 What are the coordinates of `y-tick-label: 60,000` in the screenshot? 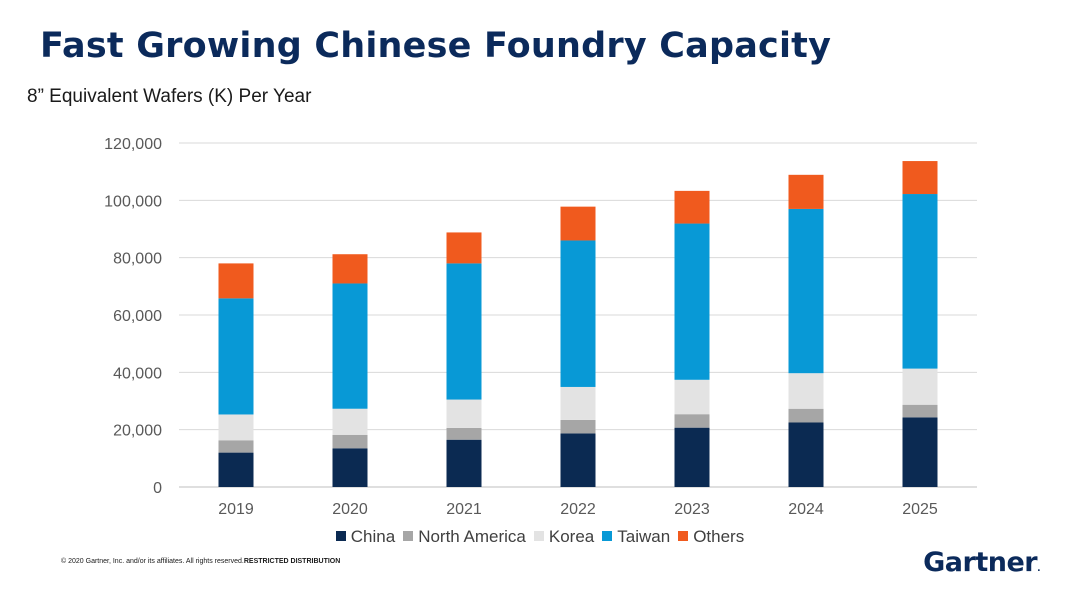 It's located at (137, 316).